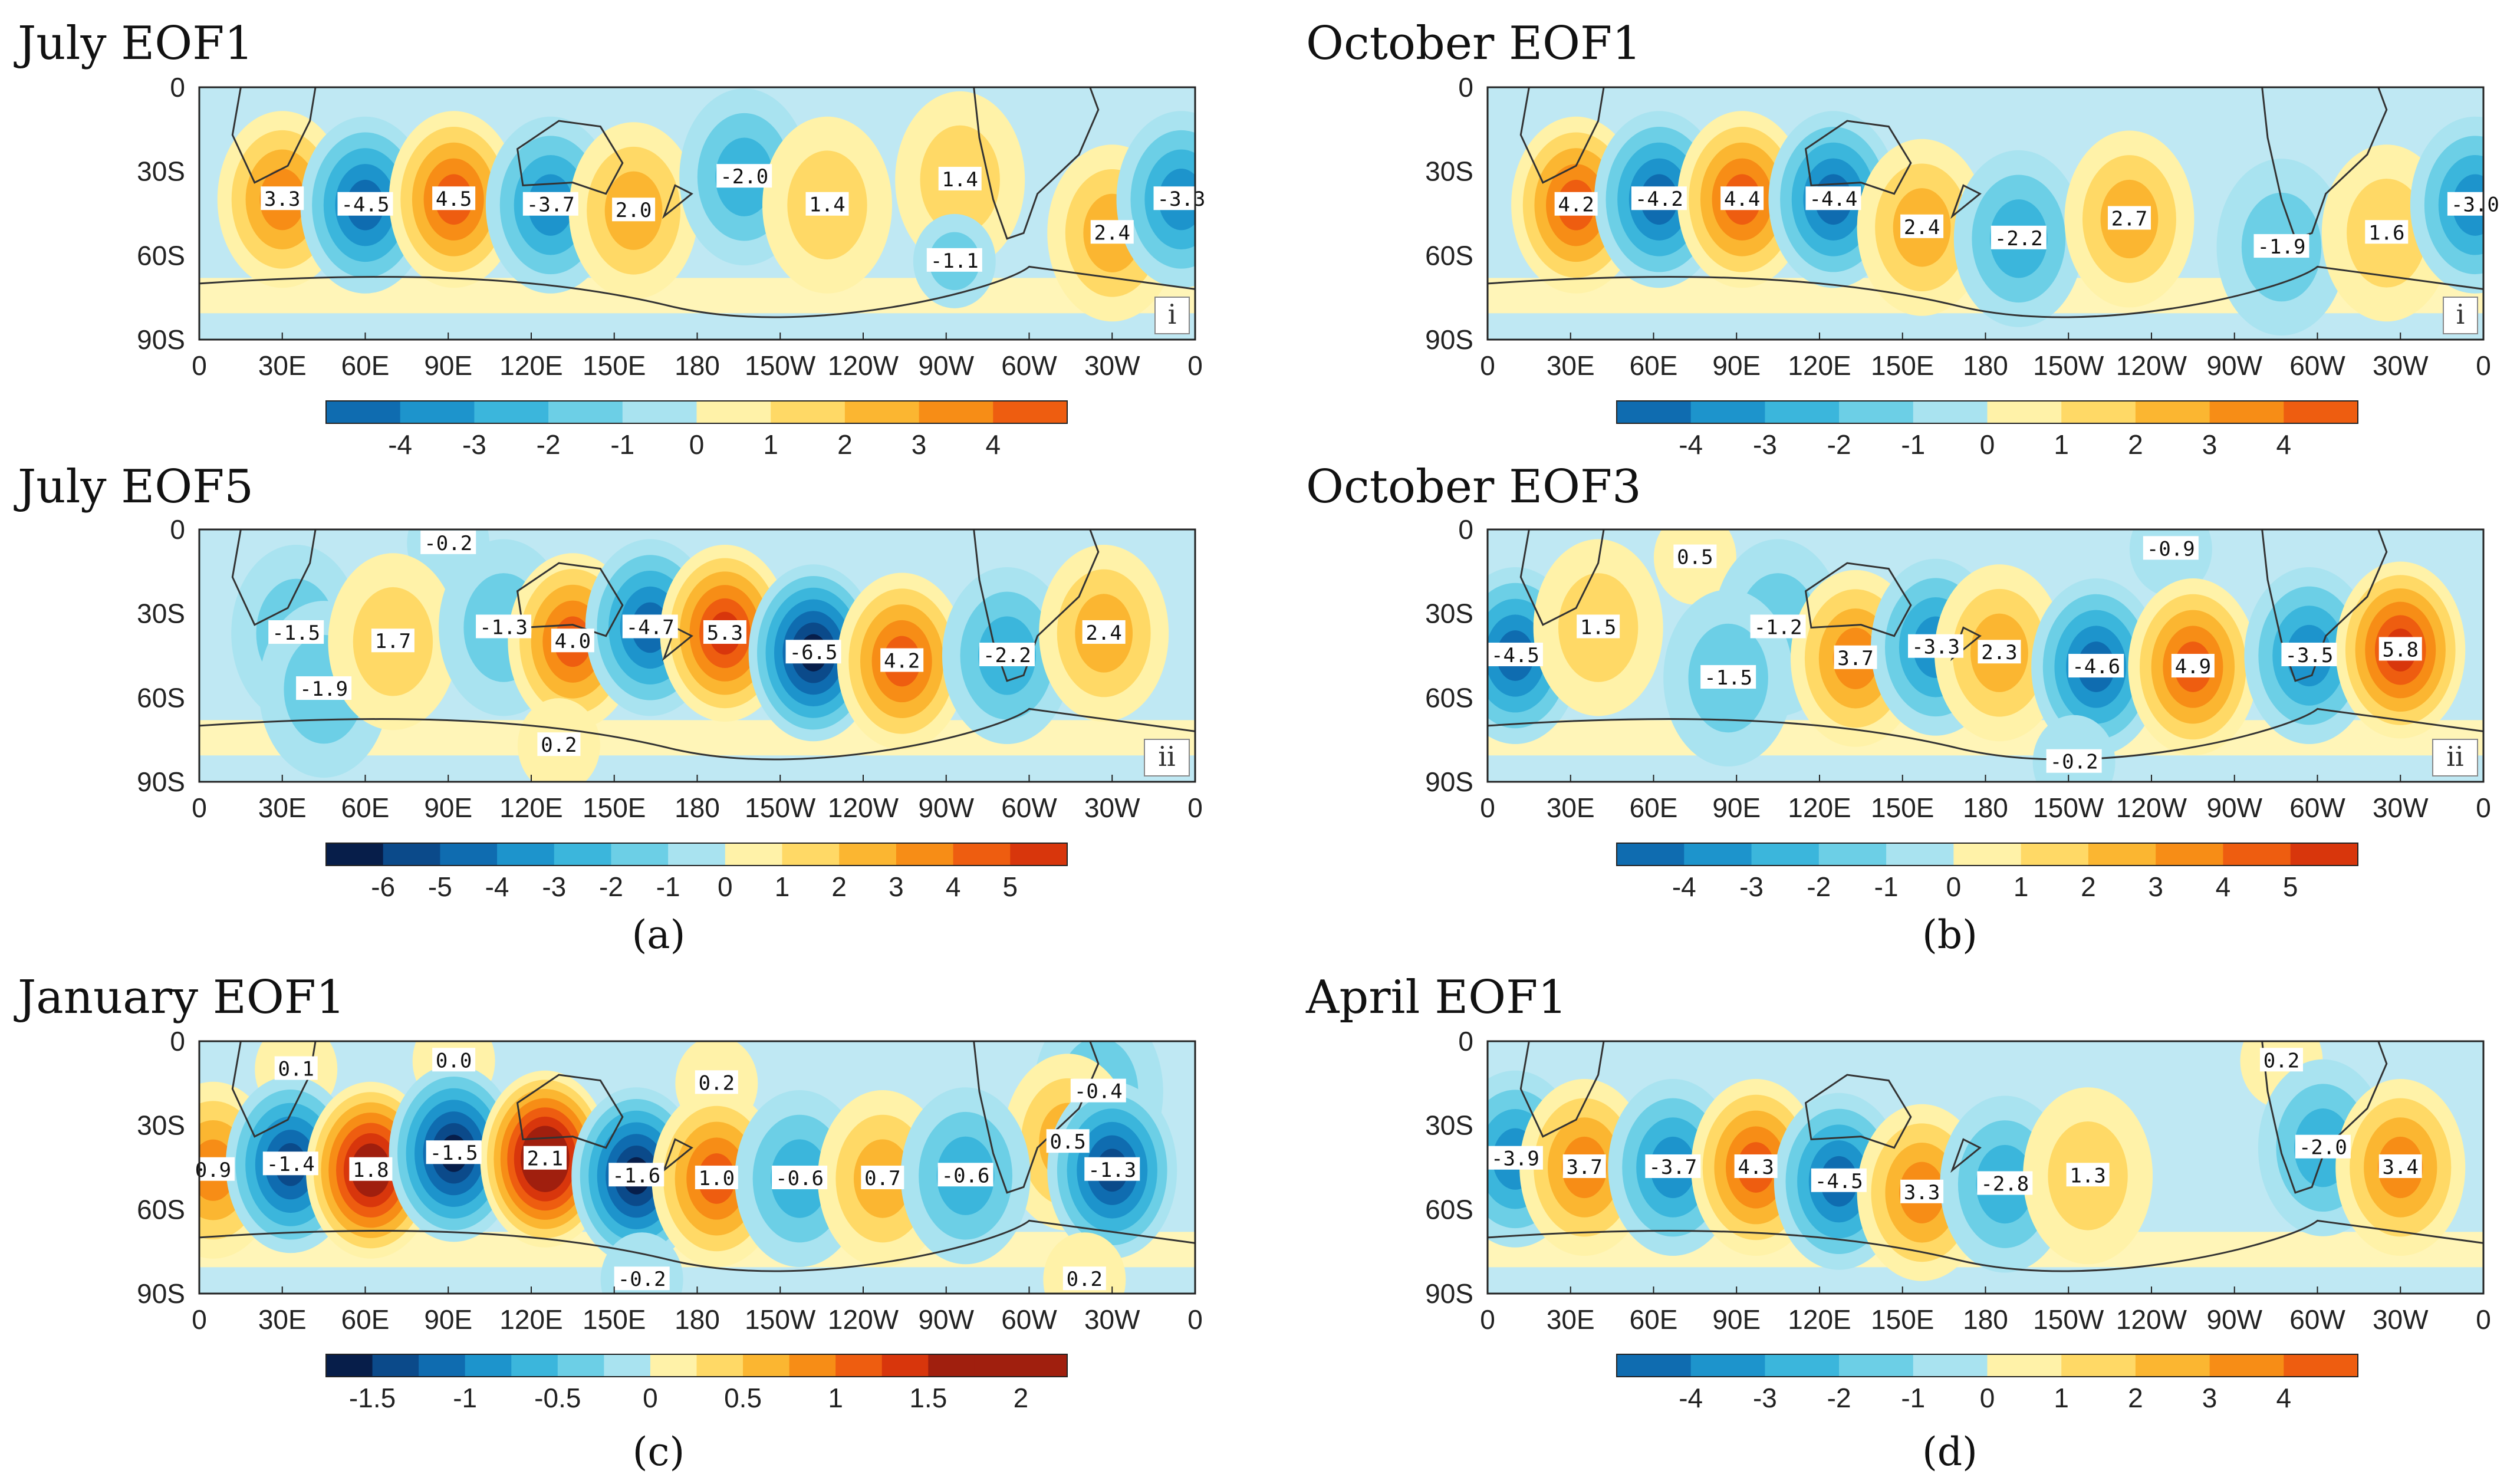  Describe the element at coordinates (1935, 647) in the screenshot. I see `value-label-text: -3.3` at that location.